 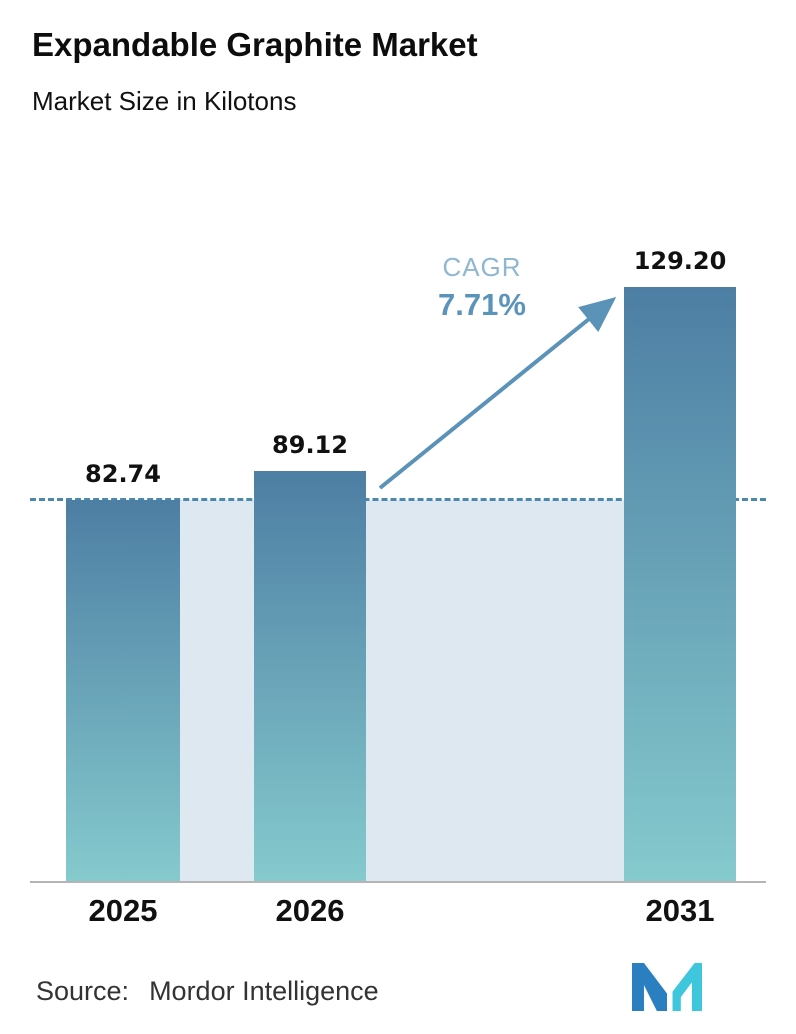 I want to click on bar-2031, so click(x=680, y=583).